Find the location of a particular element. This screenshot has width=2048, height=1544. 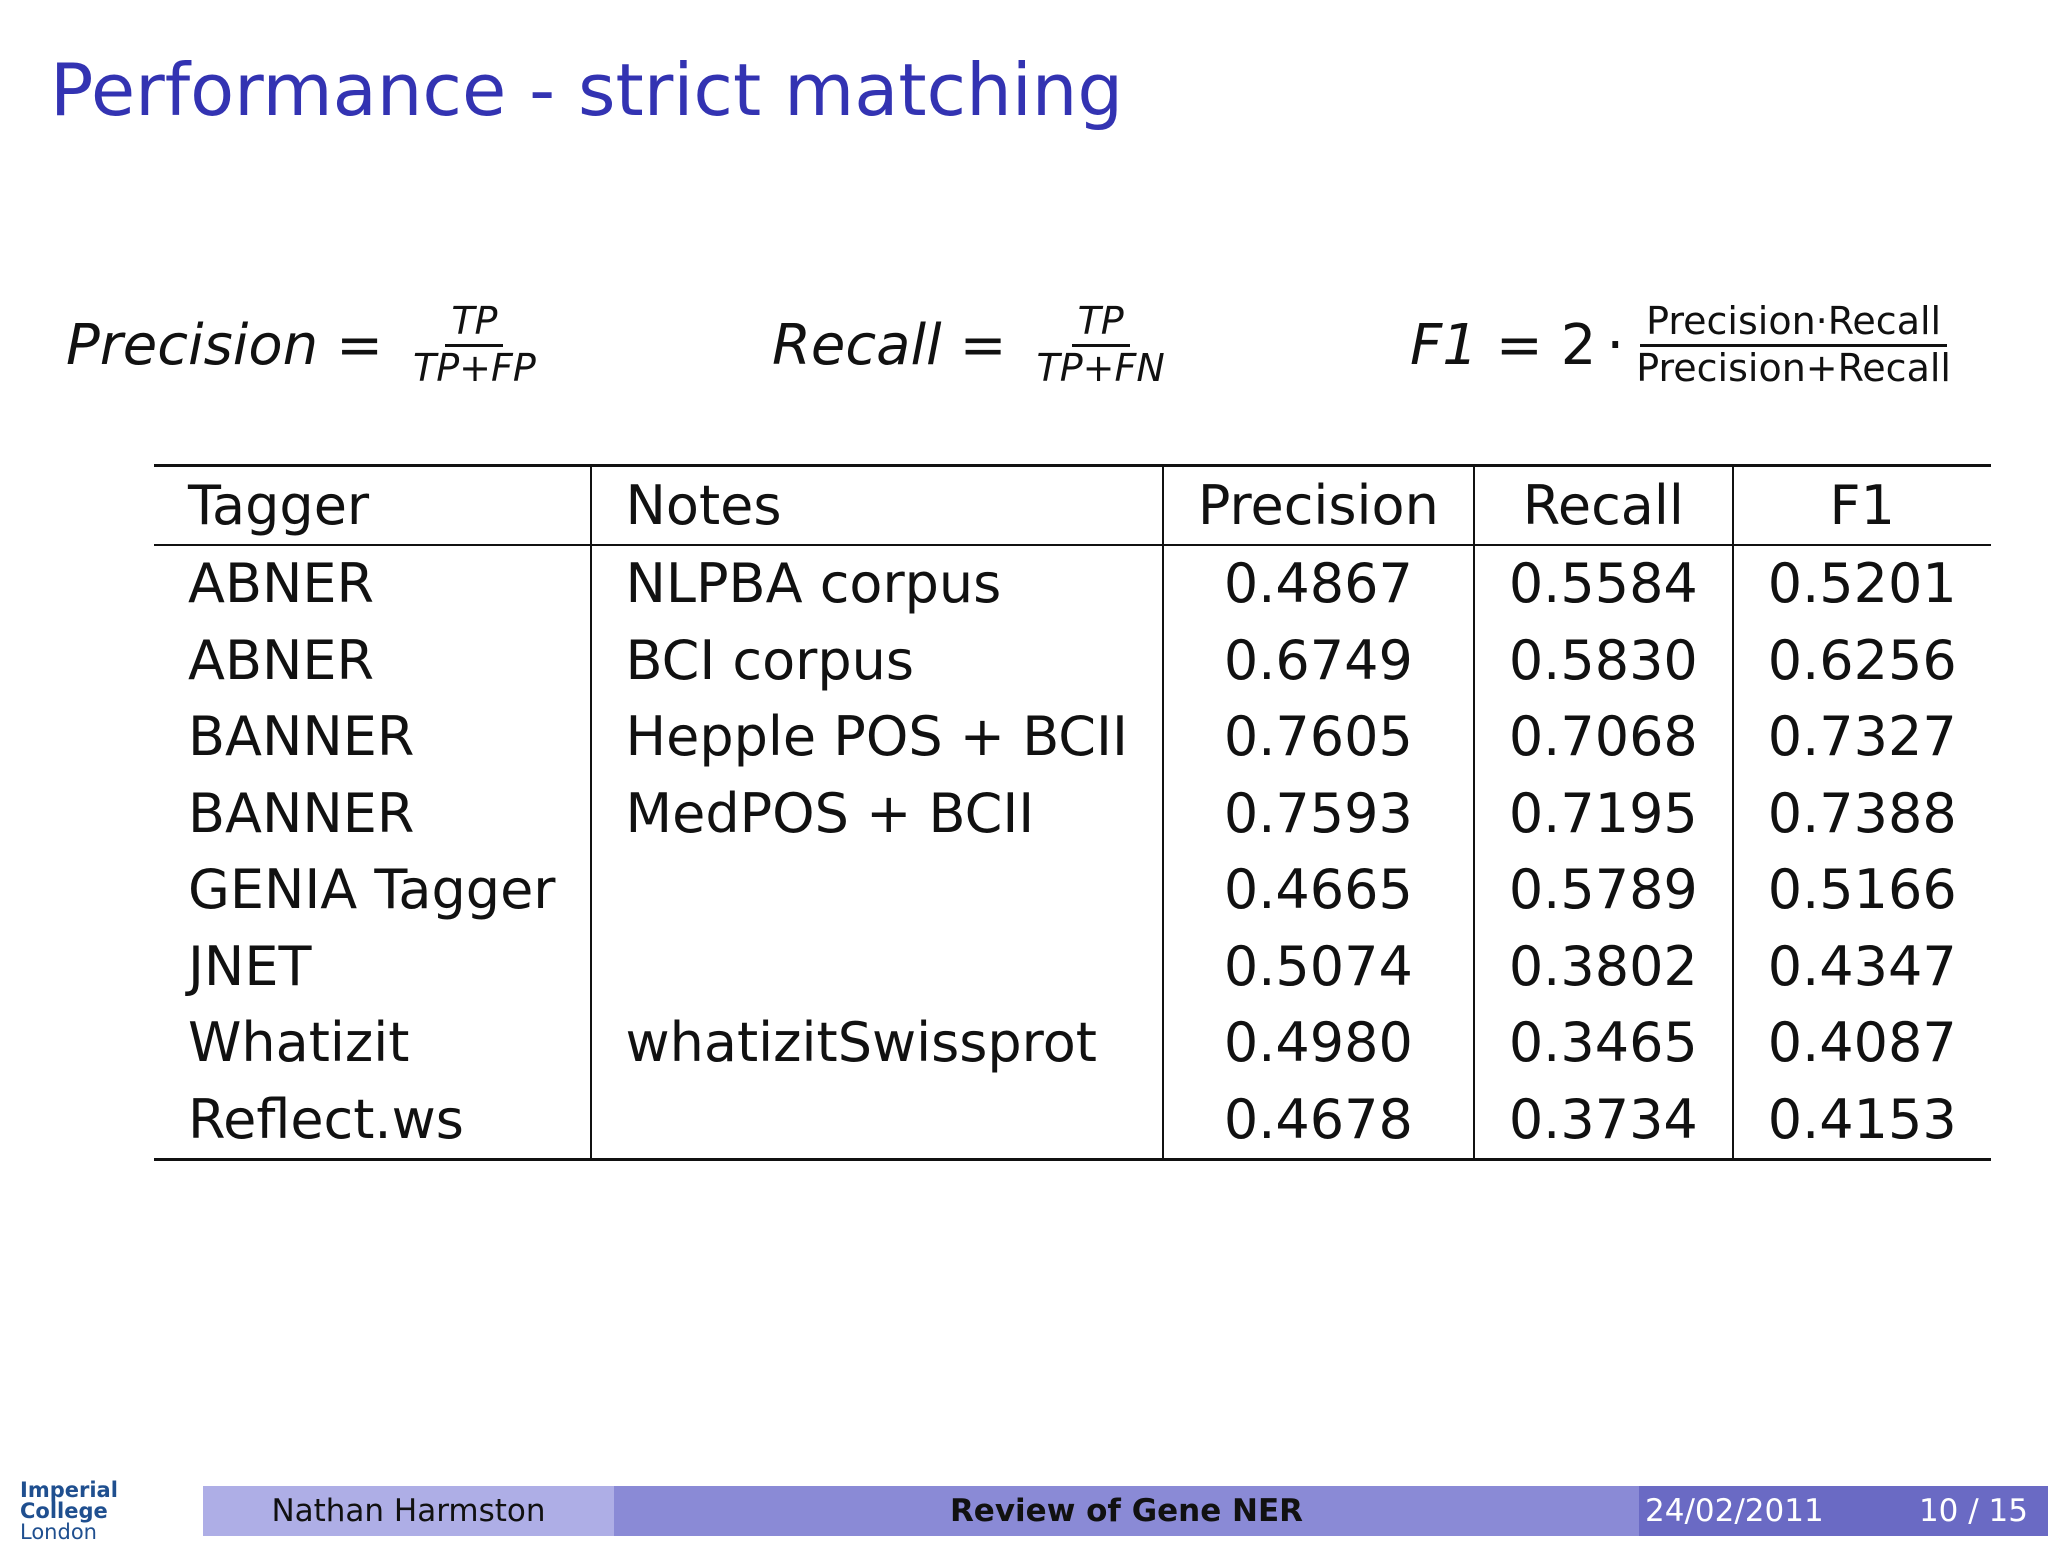

table-cell: 0.6749 is located at coordinates (1317, 660).